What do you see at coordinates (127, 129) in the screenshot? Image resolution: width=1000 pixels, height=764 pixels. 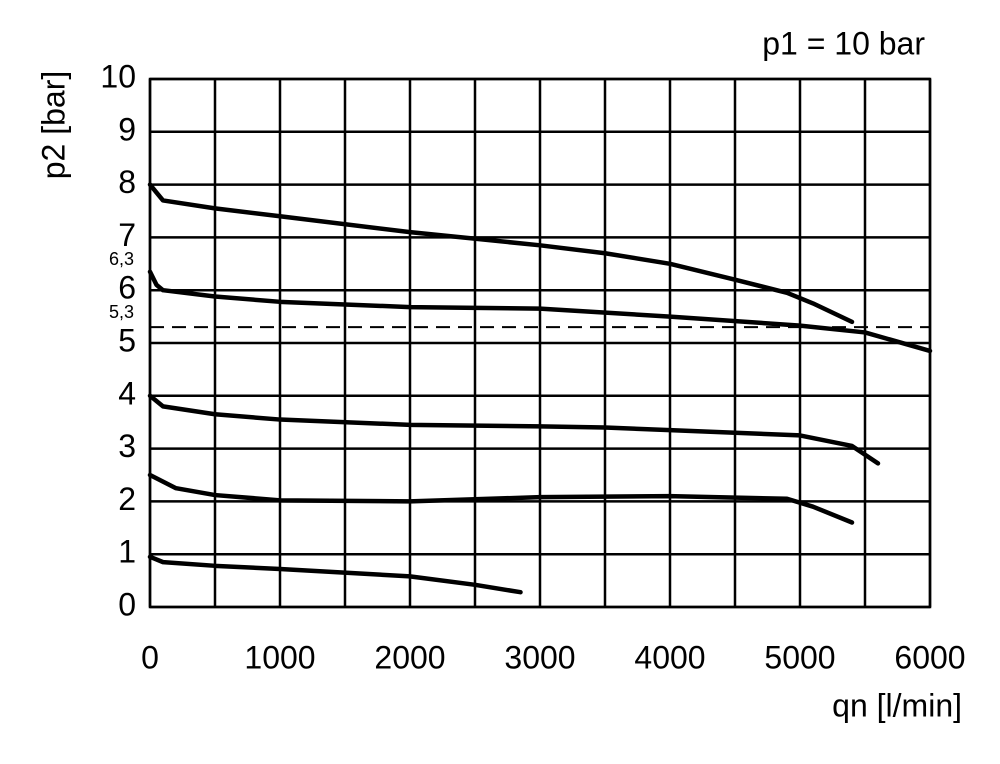 I see `y-tick-label: 9` at bounding box center [127, 129].